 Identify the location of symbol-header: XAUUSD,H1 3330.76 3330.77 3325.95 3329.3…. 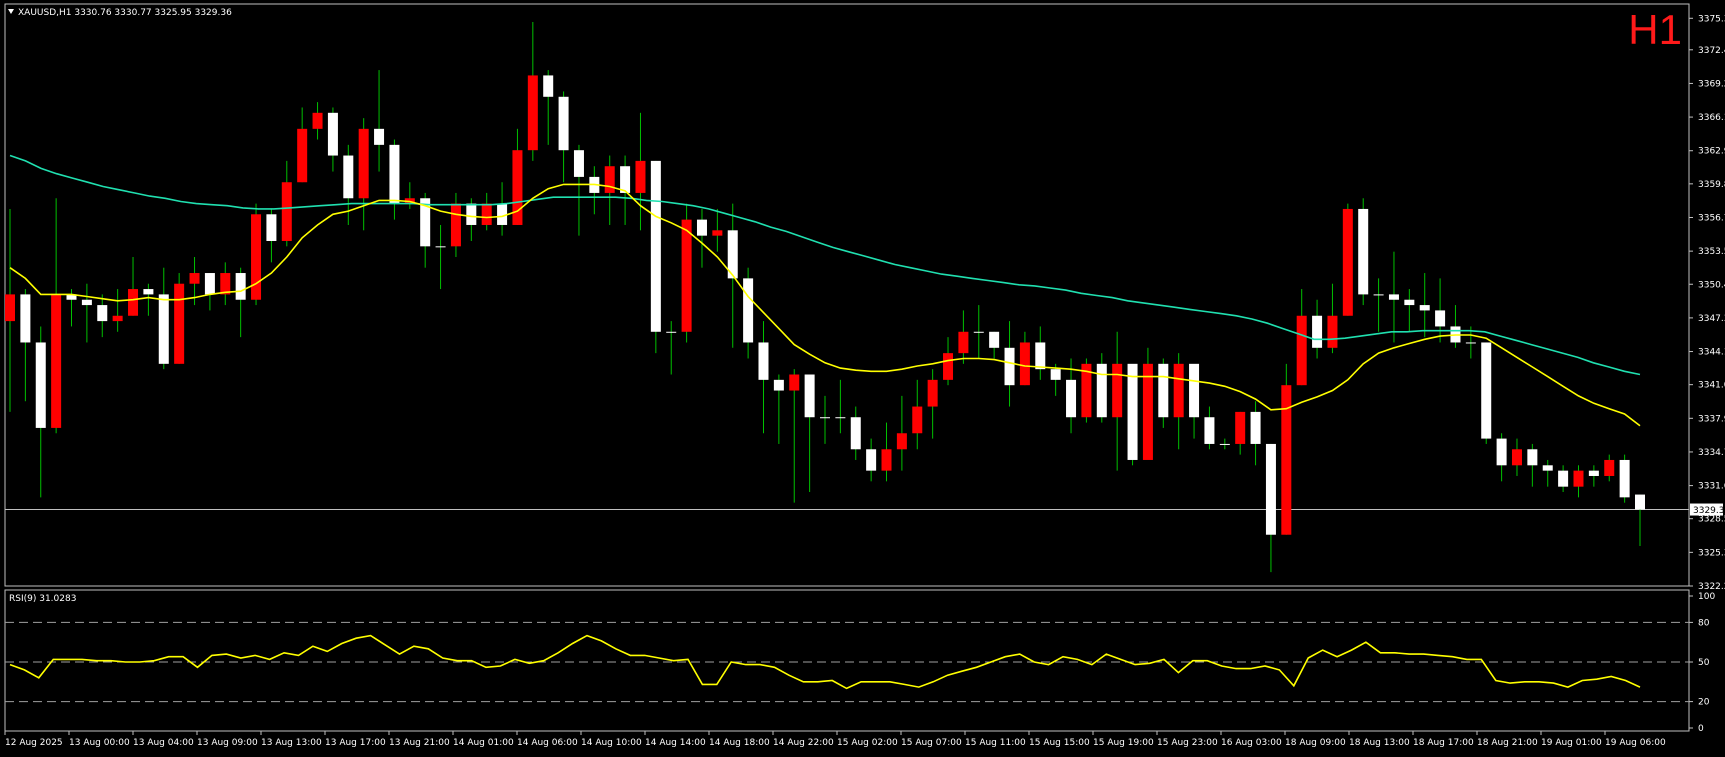
(120, 13).